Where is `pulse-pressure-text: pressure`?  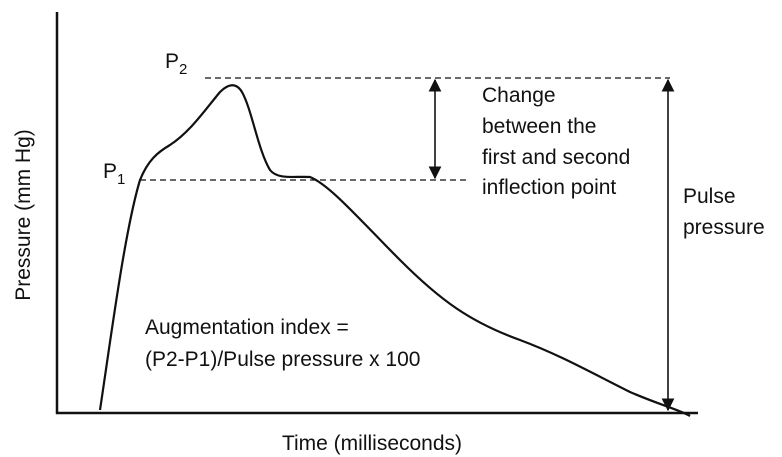 pulse-pressure-text: pressure is located at coordinates (724, 227).